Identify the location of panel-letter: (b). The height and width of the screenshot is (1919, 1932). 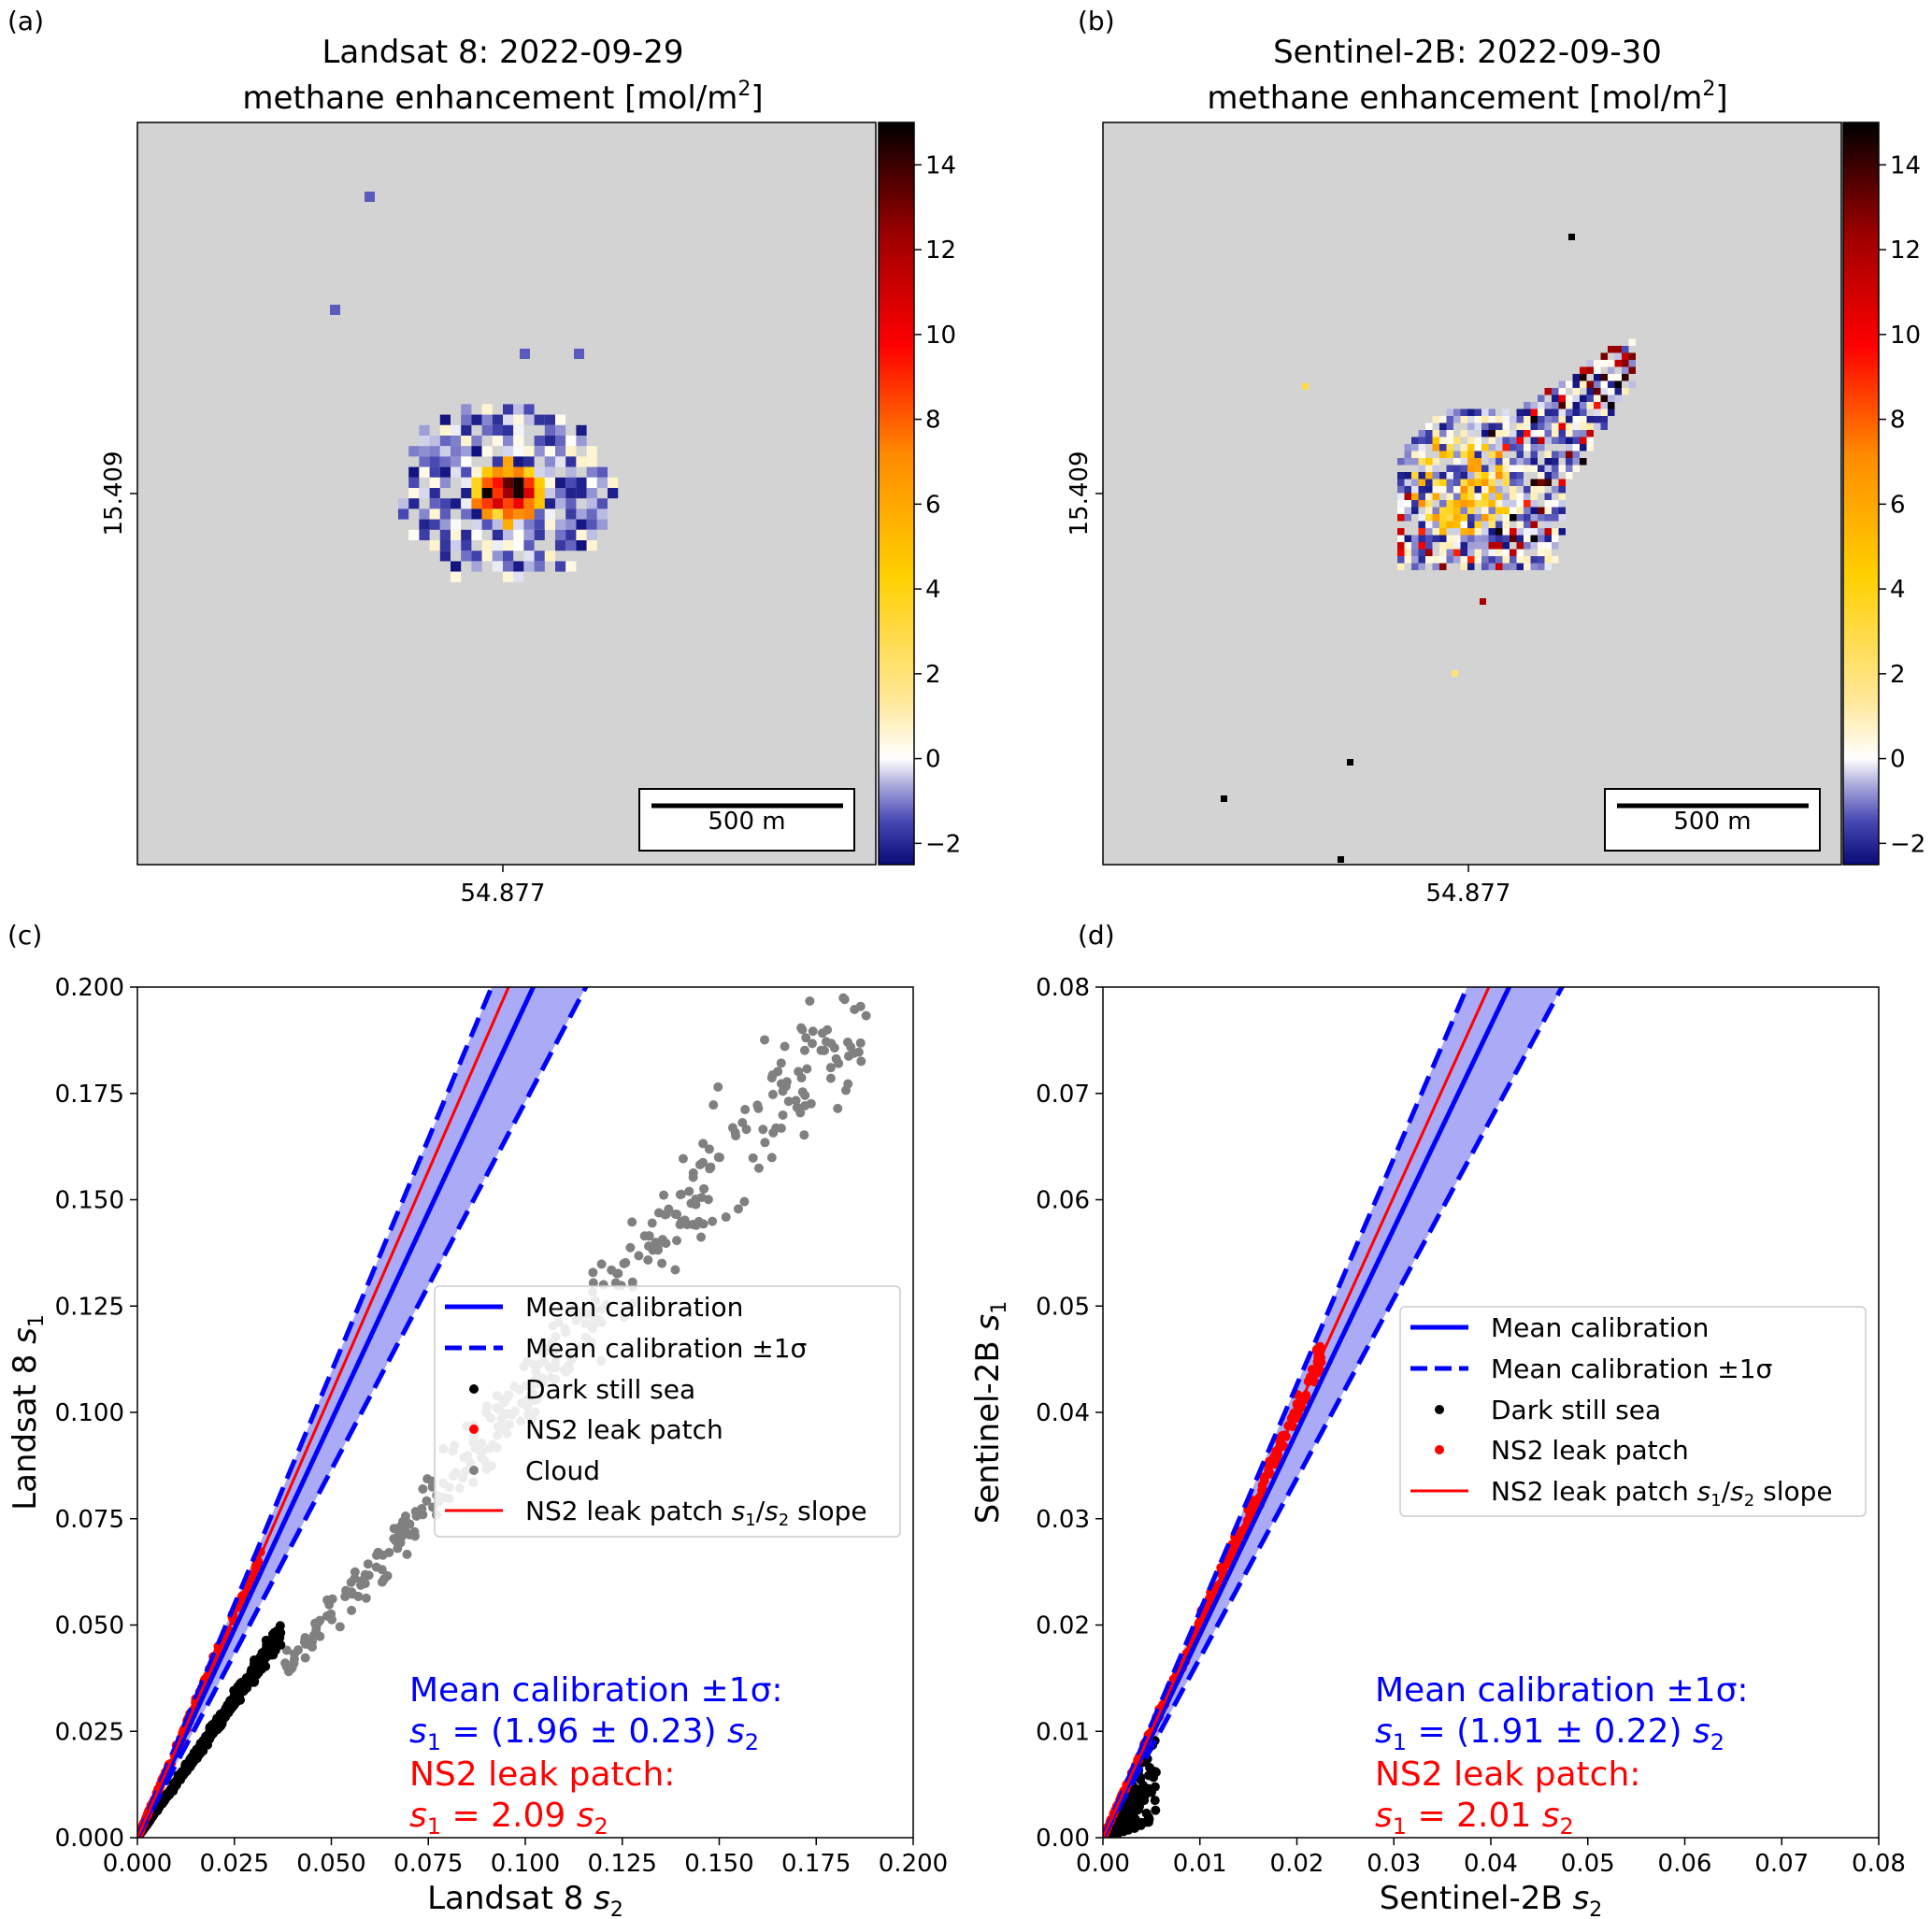
(1096, 21).